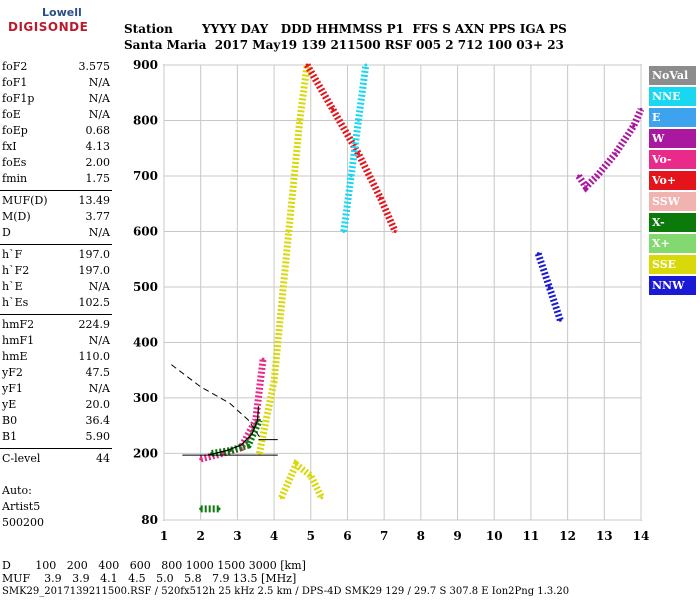  I want to click on param-key: foEp, so click(15, 130).